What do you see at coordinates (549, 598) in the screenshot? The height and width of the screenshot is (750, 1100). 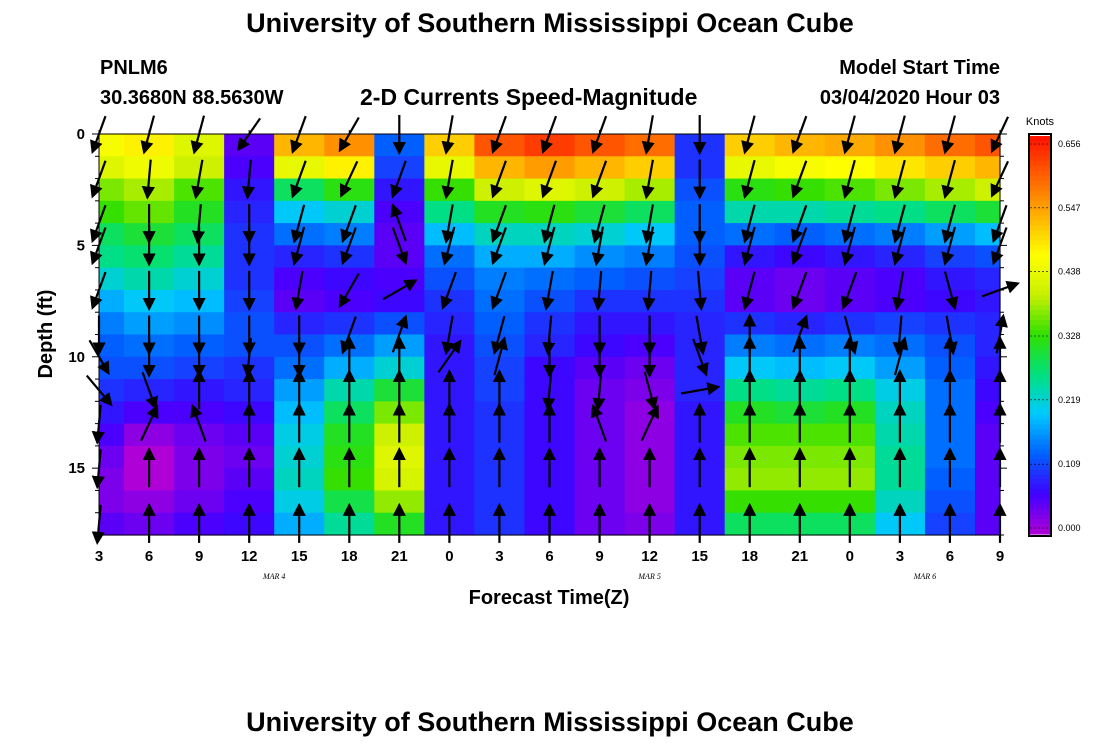 I see `x-axis-label: Forecast Time(Z)` at bounding box center [549, 598].